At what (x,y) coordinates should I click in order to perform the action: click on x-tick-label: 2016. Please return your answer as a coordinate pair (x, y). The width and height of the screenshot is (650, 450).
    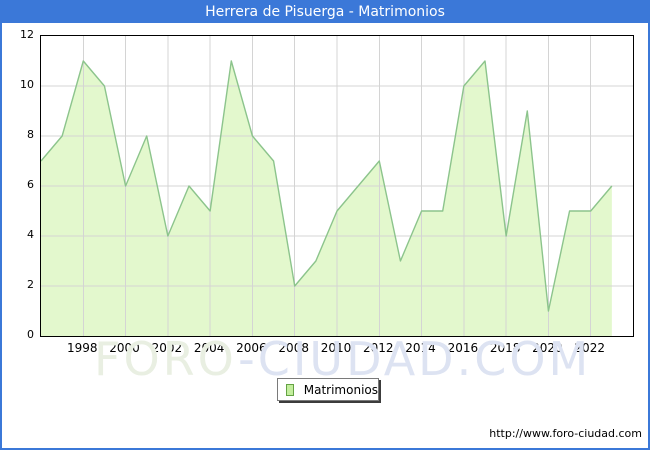
    Looking at the image, I should click on (463, 348).